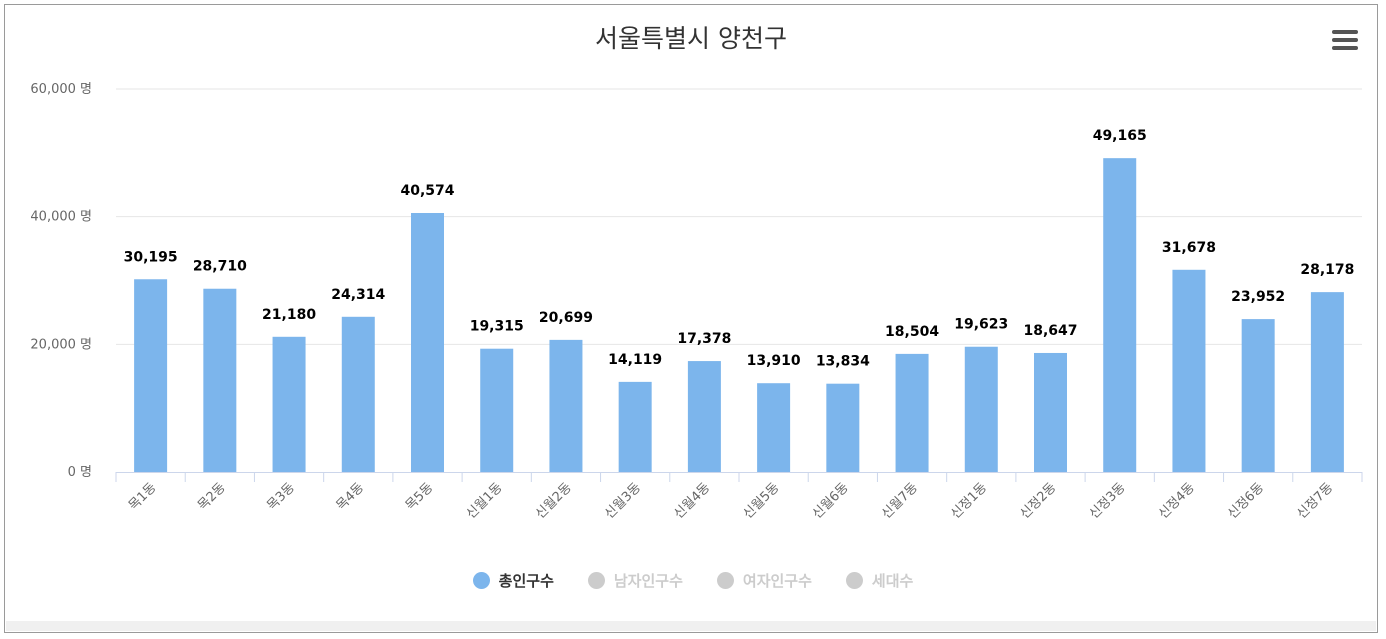 The image size is (1386, 639). Describe the element at coordinates (554, 501) in the screenshot. I see `x-tick-label: 신월2동` at that location.